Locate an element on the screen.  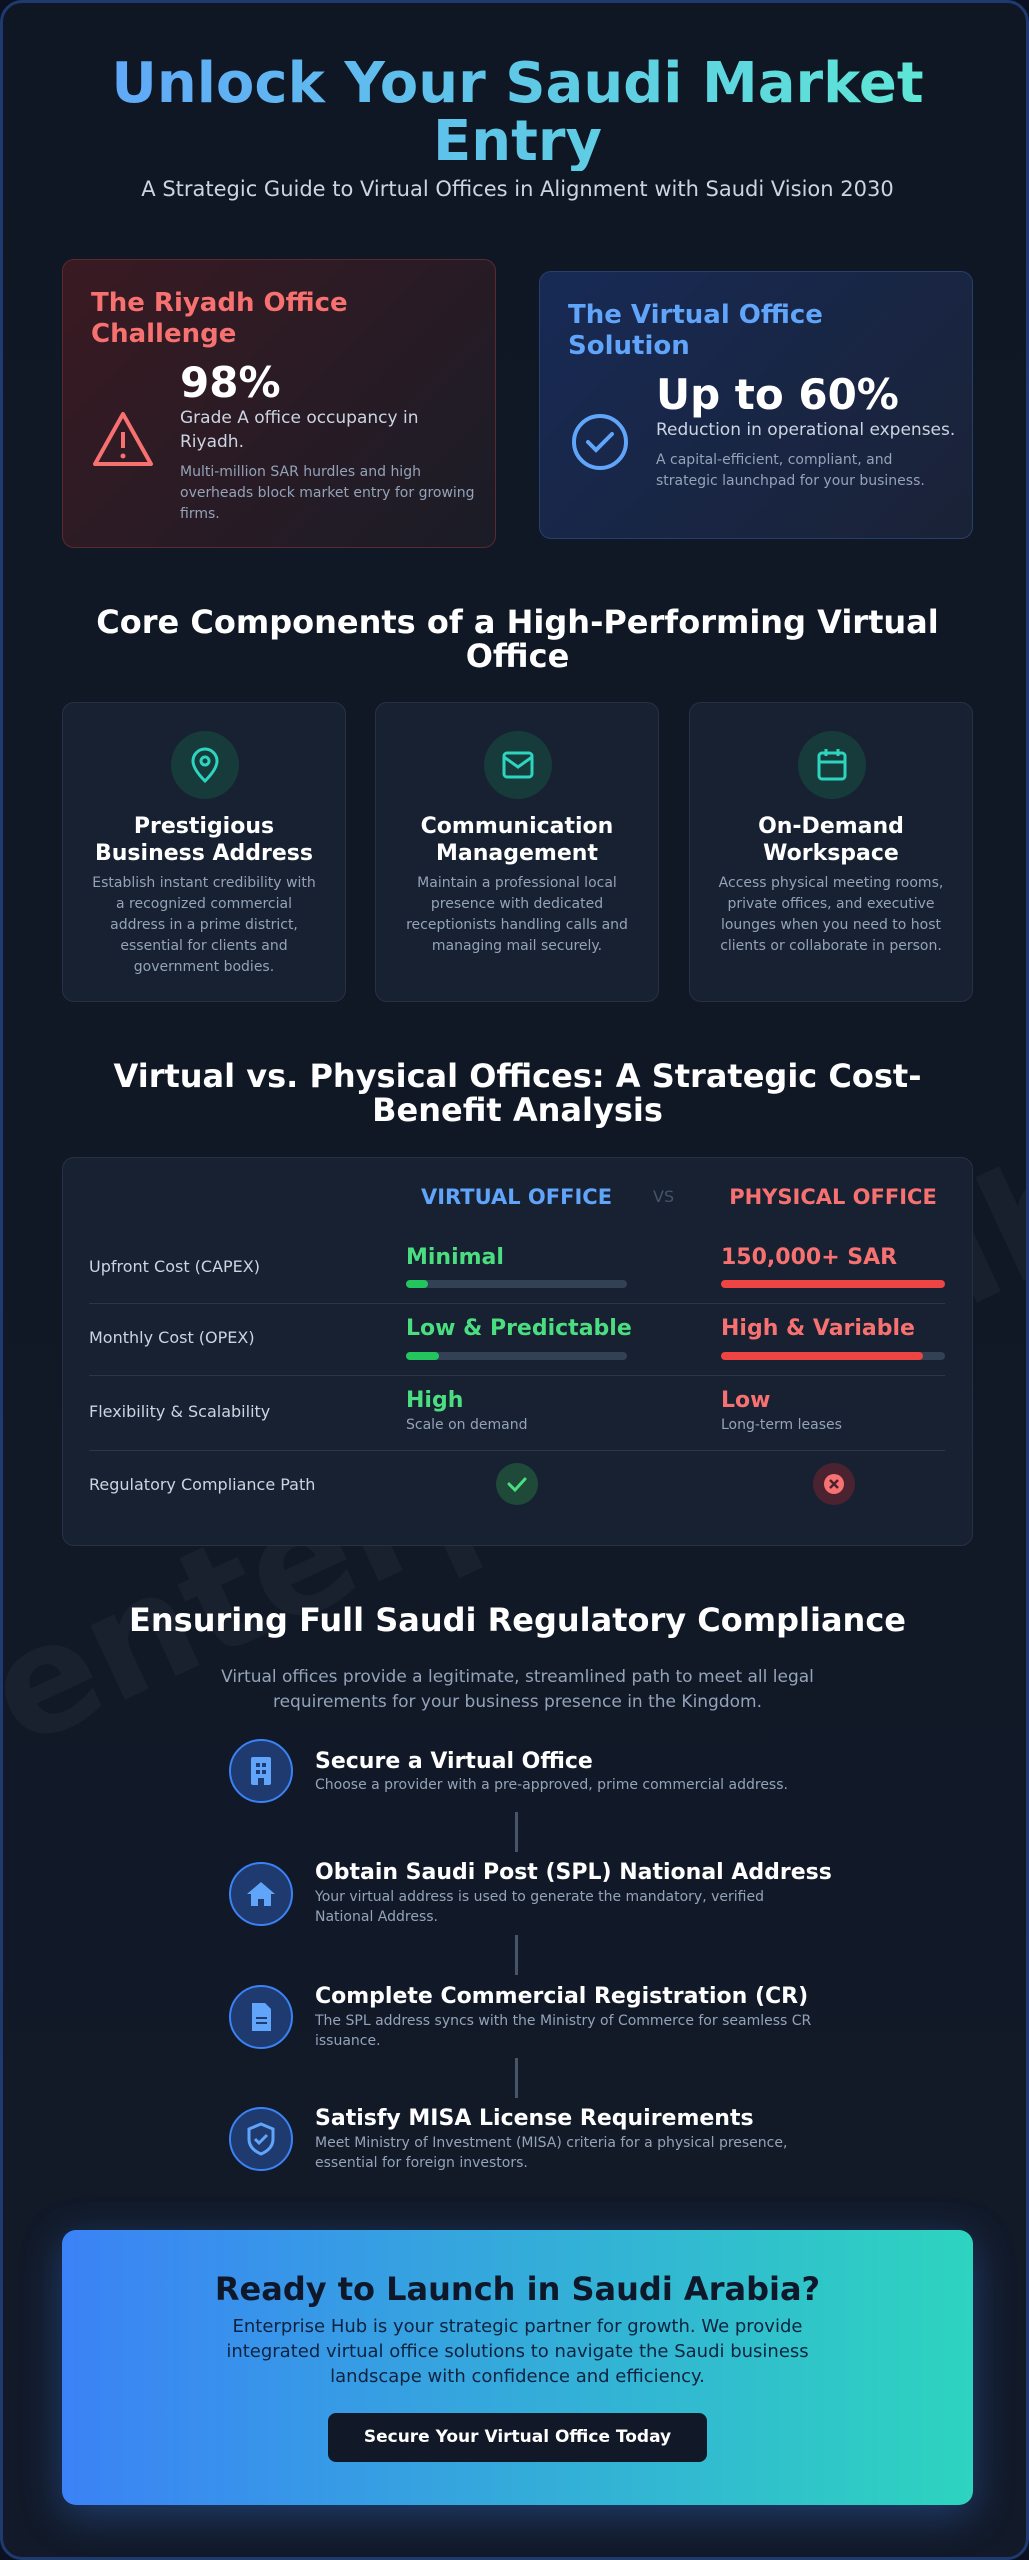
step-title: Complete Commercial Registration (CR) is located at coordinates (562, 1996).